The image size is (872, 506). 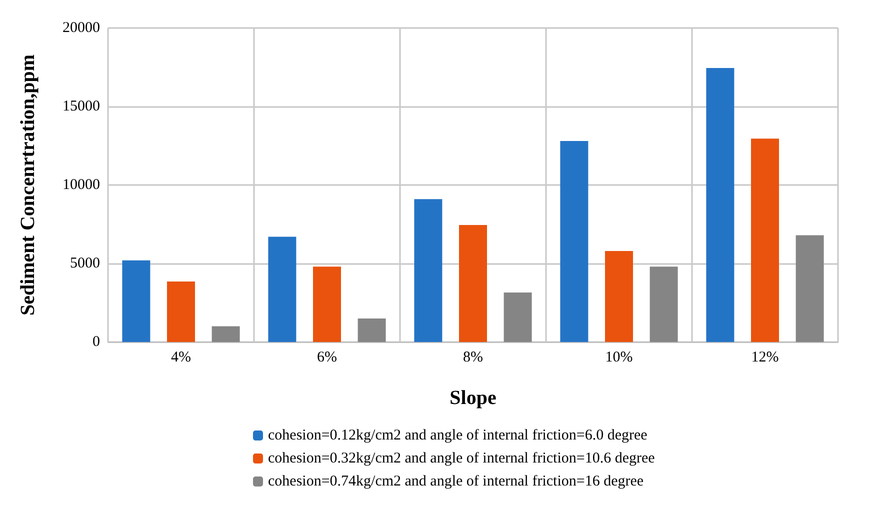 I want to click on y-axis-title: Sediment Concenrtration,ppm, so click(x=28, y=185).